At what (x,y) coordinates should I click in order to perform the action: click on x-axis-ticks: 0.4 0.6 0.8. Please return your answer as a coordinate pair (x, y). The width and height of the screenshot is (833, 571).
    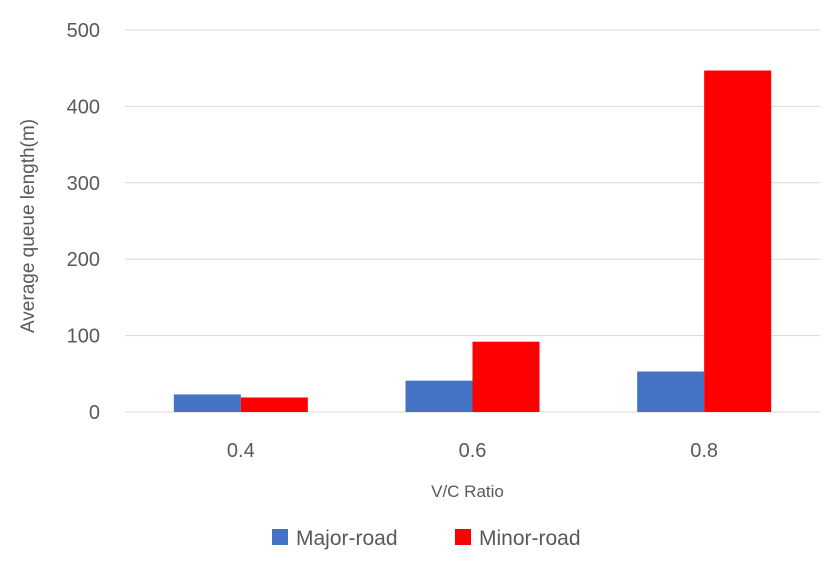
    Looking at the image, I should click on (472, 451).